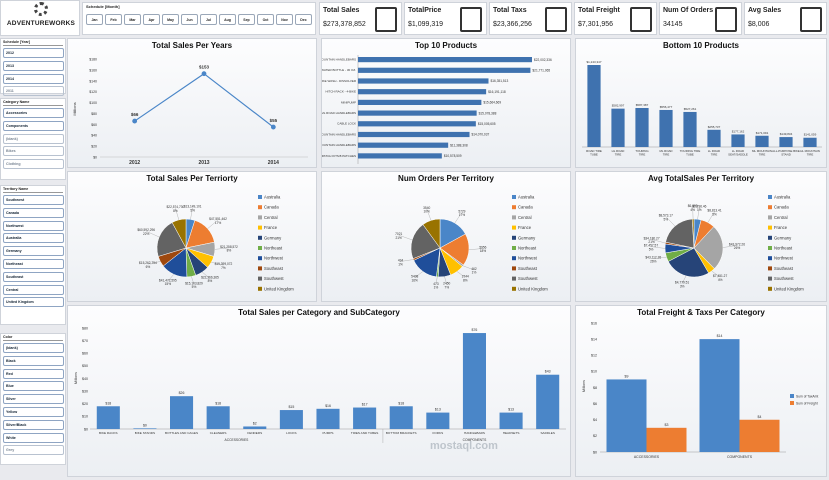 The height and width of the screenshot is (480, 829). What do you see at coordinates (474, 433) in the screenshot?
I see `subcategory-label: HANDLEBARS` at bounding box center [474, 433].